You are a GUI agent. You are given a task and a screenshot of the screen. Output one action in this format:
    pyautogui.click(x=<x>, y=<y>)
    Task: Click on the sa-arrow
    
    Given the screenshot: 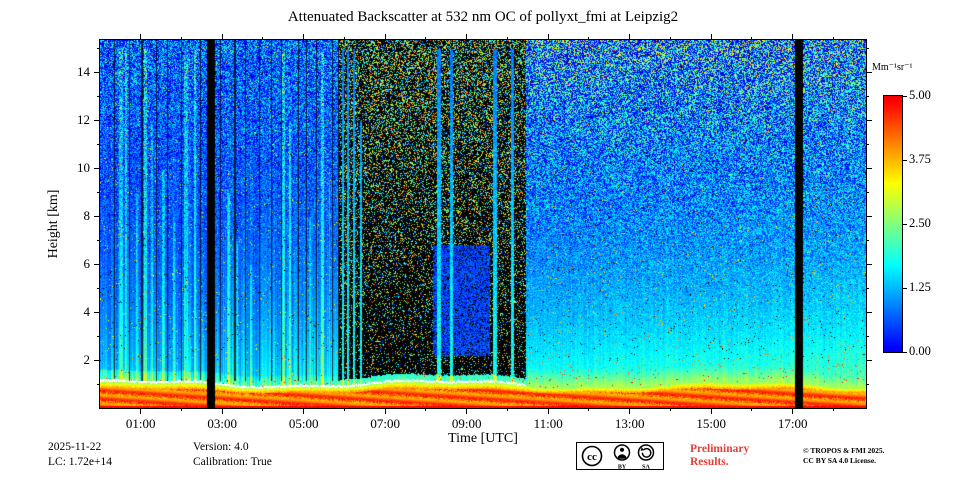 What is the action you would take?
    pyautogui.click(x=646, y=452)
    